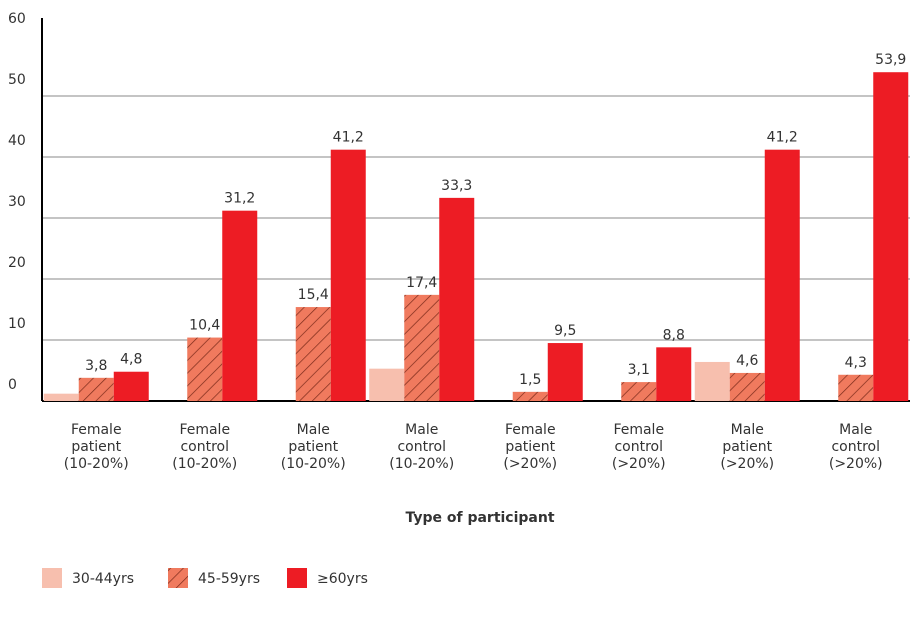 This screenshot has height=622, width=916. Describe the element at coordinates (17, 324) in the screenshot. I see `y-tick-label: 10` at that location.